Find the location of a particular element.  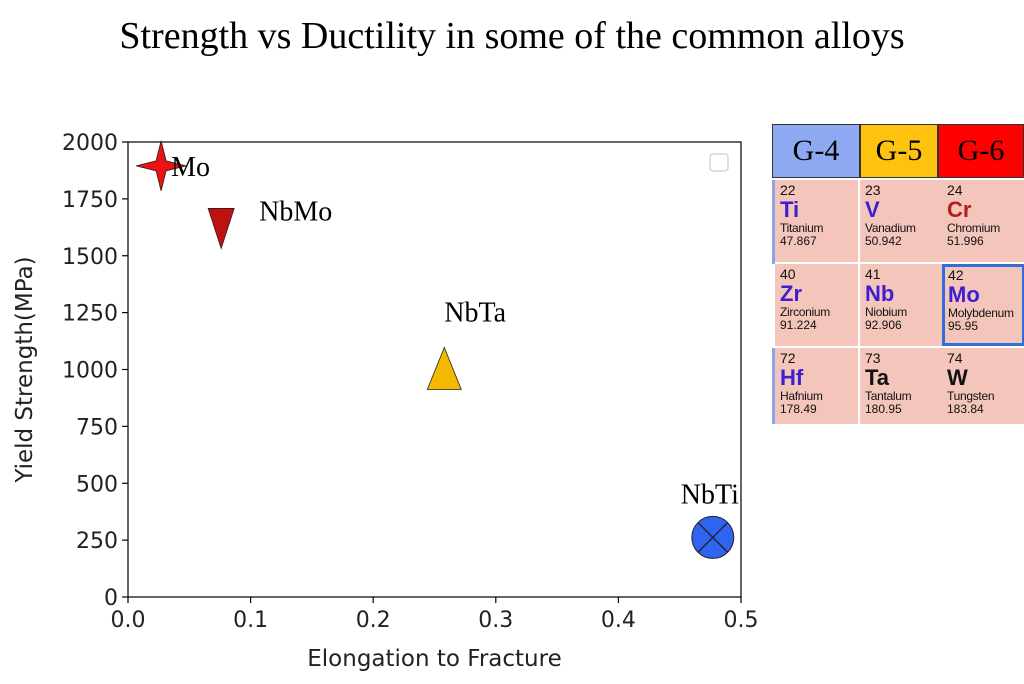

atomic-mass: 180.95 is located at coordinates (883, 409).